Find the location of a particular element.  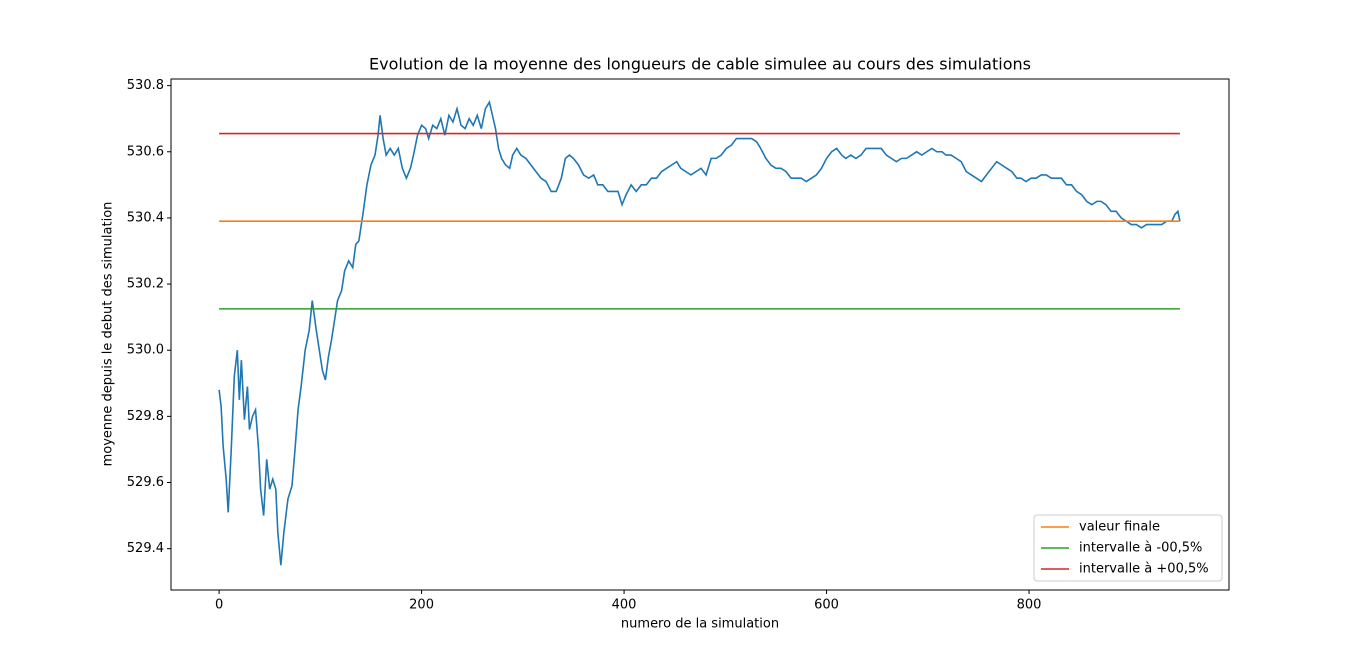

y-axis-label: moyenne depuis le debut des simulation is located at coordinates (108, 334).